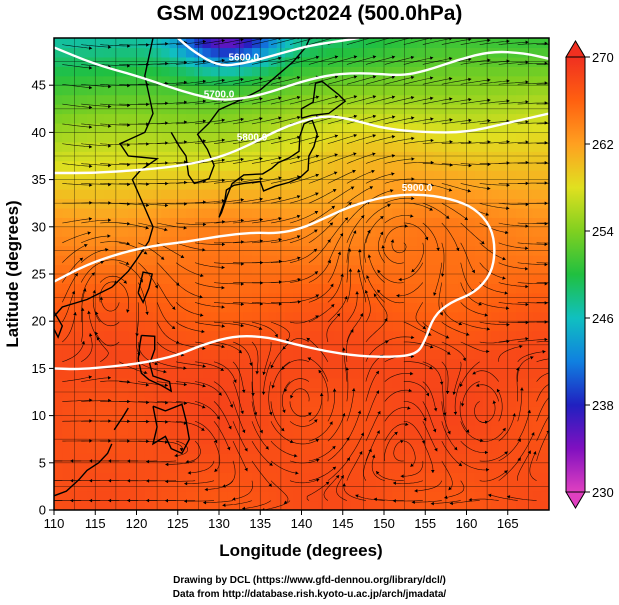  I want to click on colorbar-tick-label: 254, so click(603, 231).